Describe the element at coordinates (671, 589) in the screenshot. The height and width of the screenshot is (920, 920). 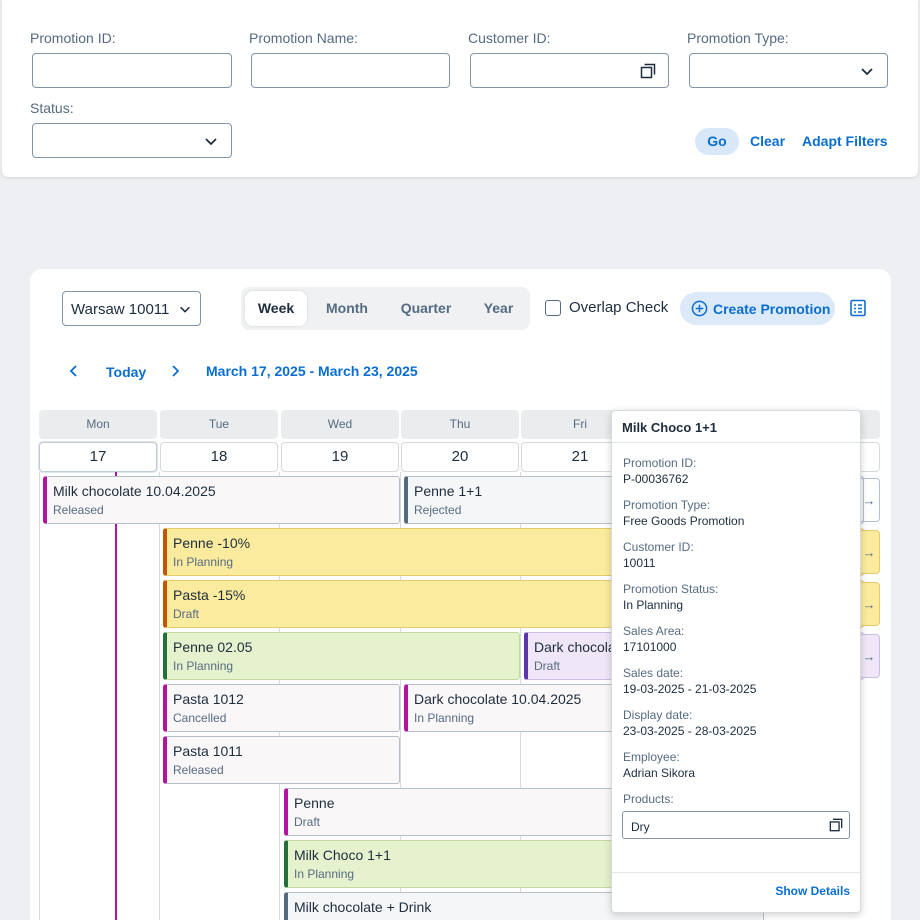
I see `promotion-status-label: Promotion Status:` at that location.